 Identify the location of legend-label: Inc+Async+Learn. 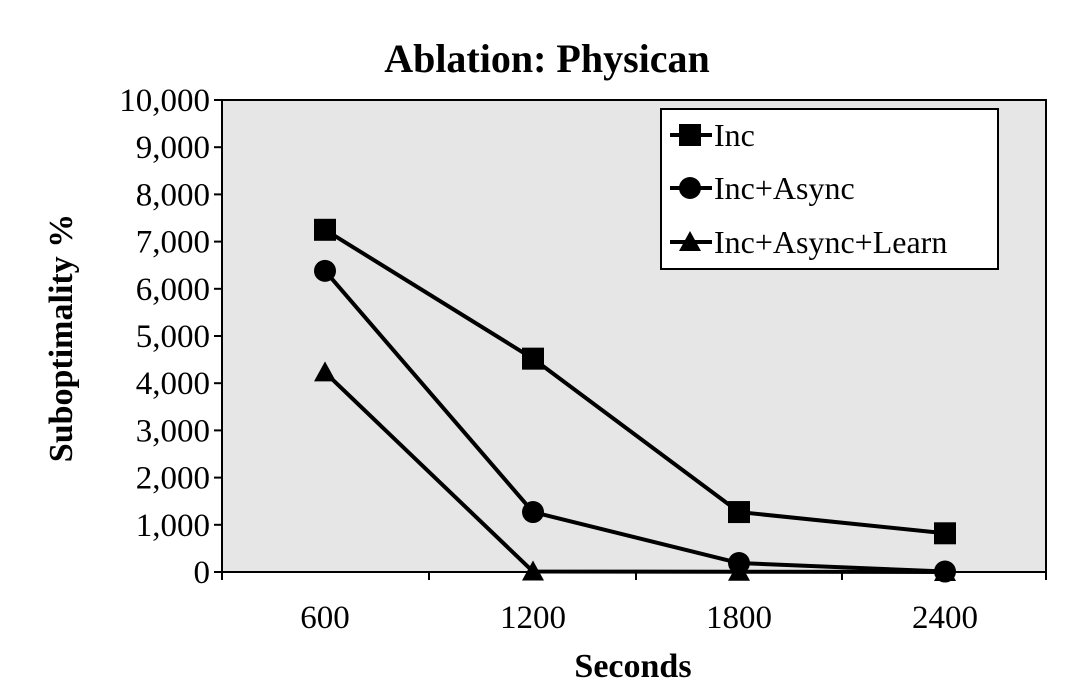
(830, 242).